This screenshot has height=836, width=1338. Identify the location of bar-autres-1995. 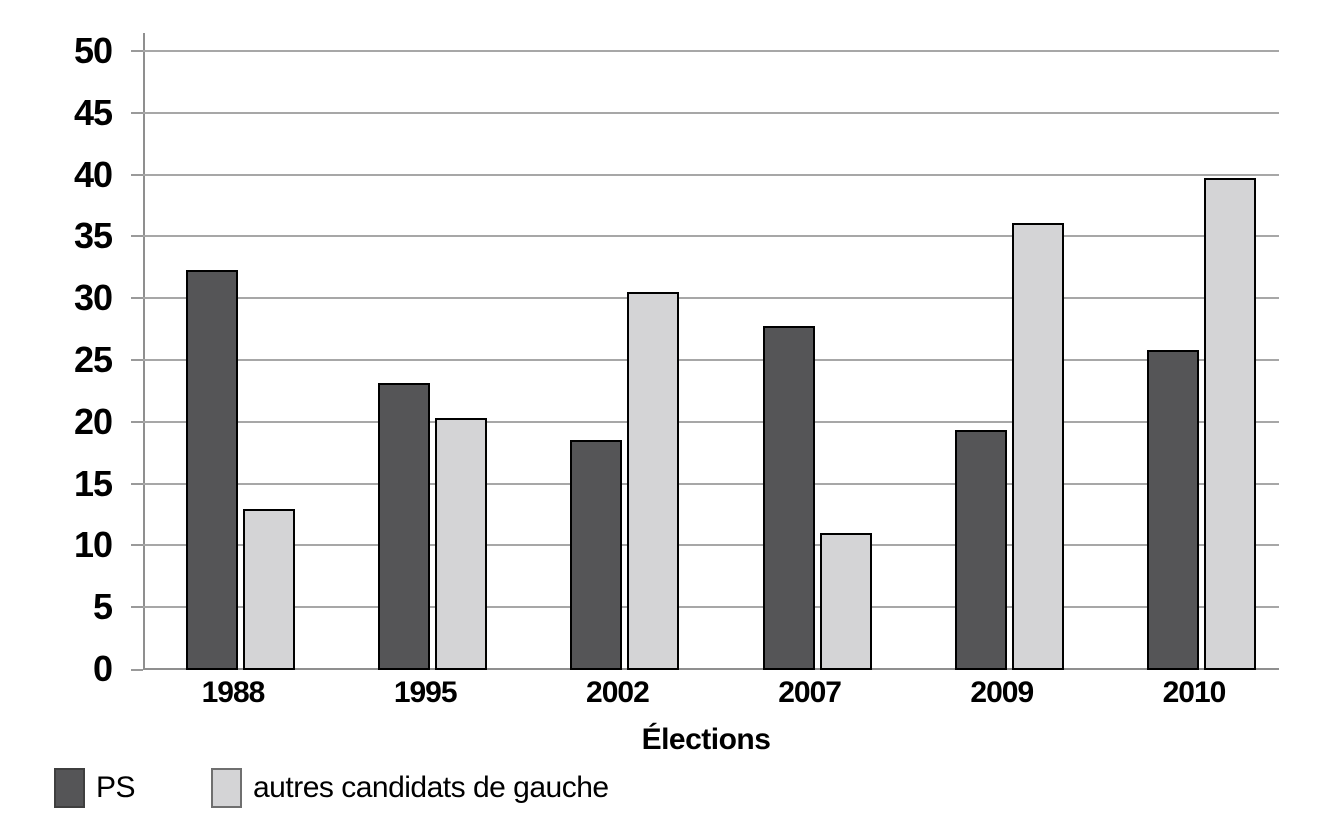
(461, 544).